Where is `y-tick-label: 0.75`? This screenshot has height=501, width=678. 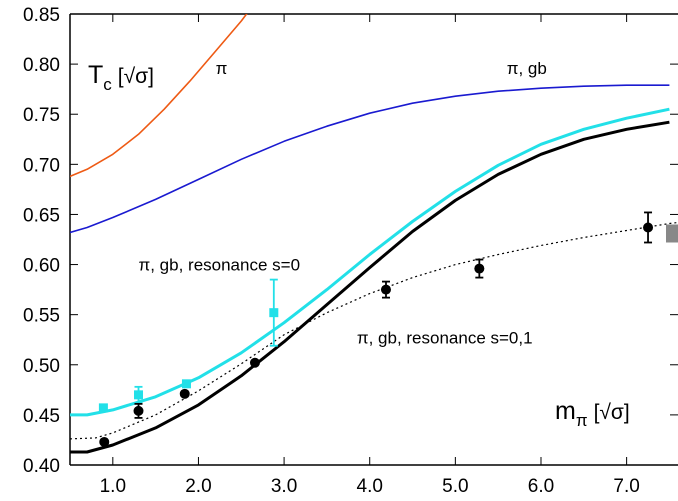 y-tick-label: 0.75 is located at coordinates (41, 115).